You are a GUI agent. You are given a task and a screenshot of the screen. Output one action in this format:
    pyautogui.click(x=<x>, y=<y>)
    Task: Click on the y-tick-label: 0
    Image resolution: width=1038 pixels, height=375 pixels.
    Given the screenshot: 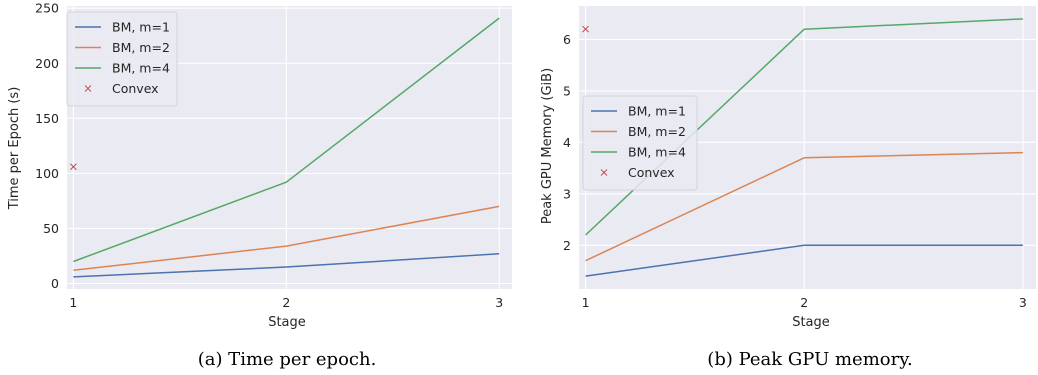 What is the action you would take?
    pyautogui.click(x=55, y=283)
    